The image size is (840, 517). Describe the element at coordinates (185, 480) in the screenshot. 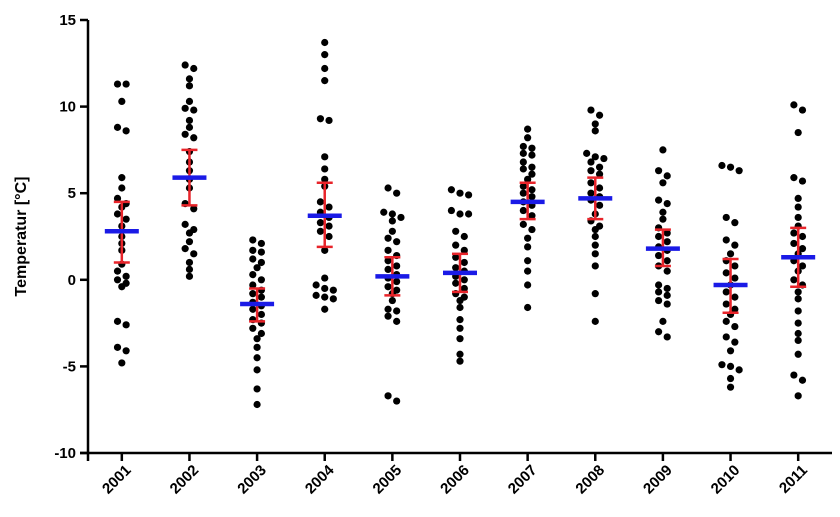

I see `x-tick-label: 2002` at that location.